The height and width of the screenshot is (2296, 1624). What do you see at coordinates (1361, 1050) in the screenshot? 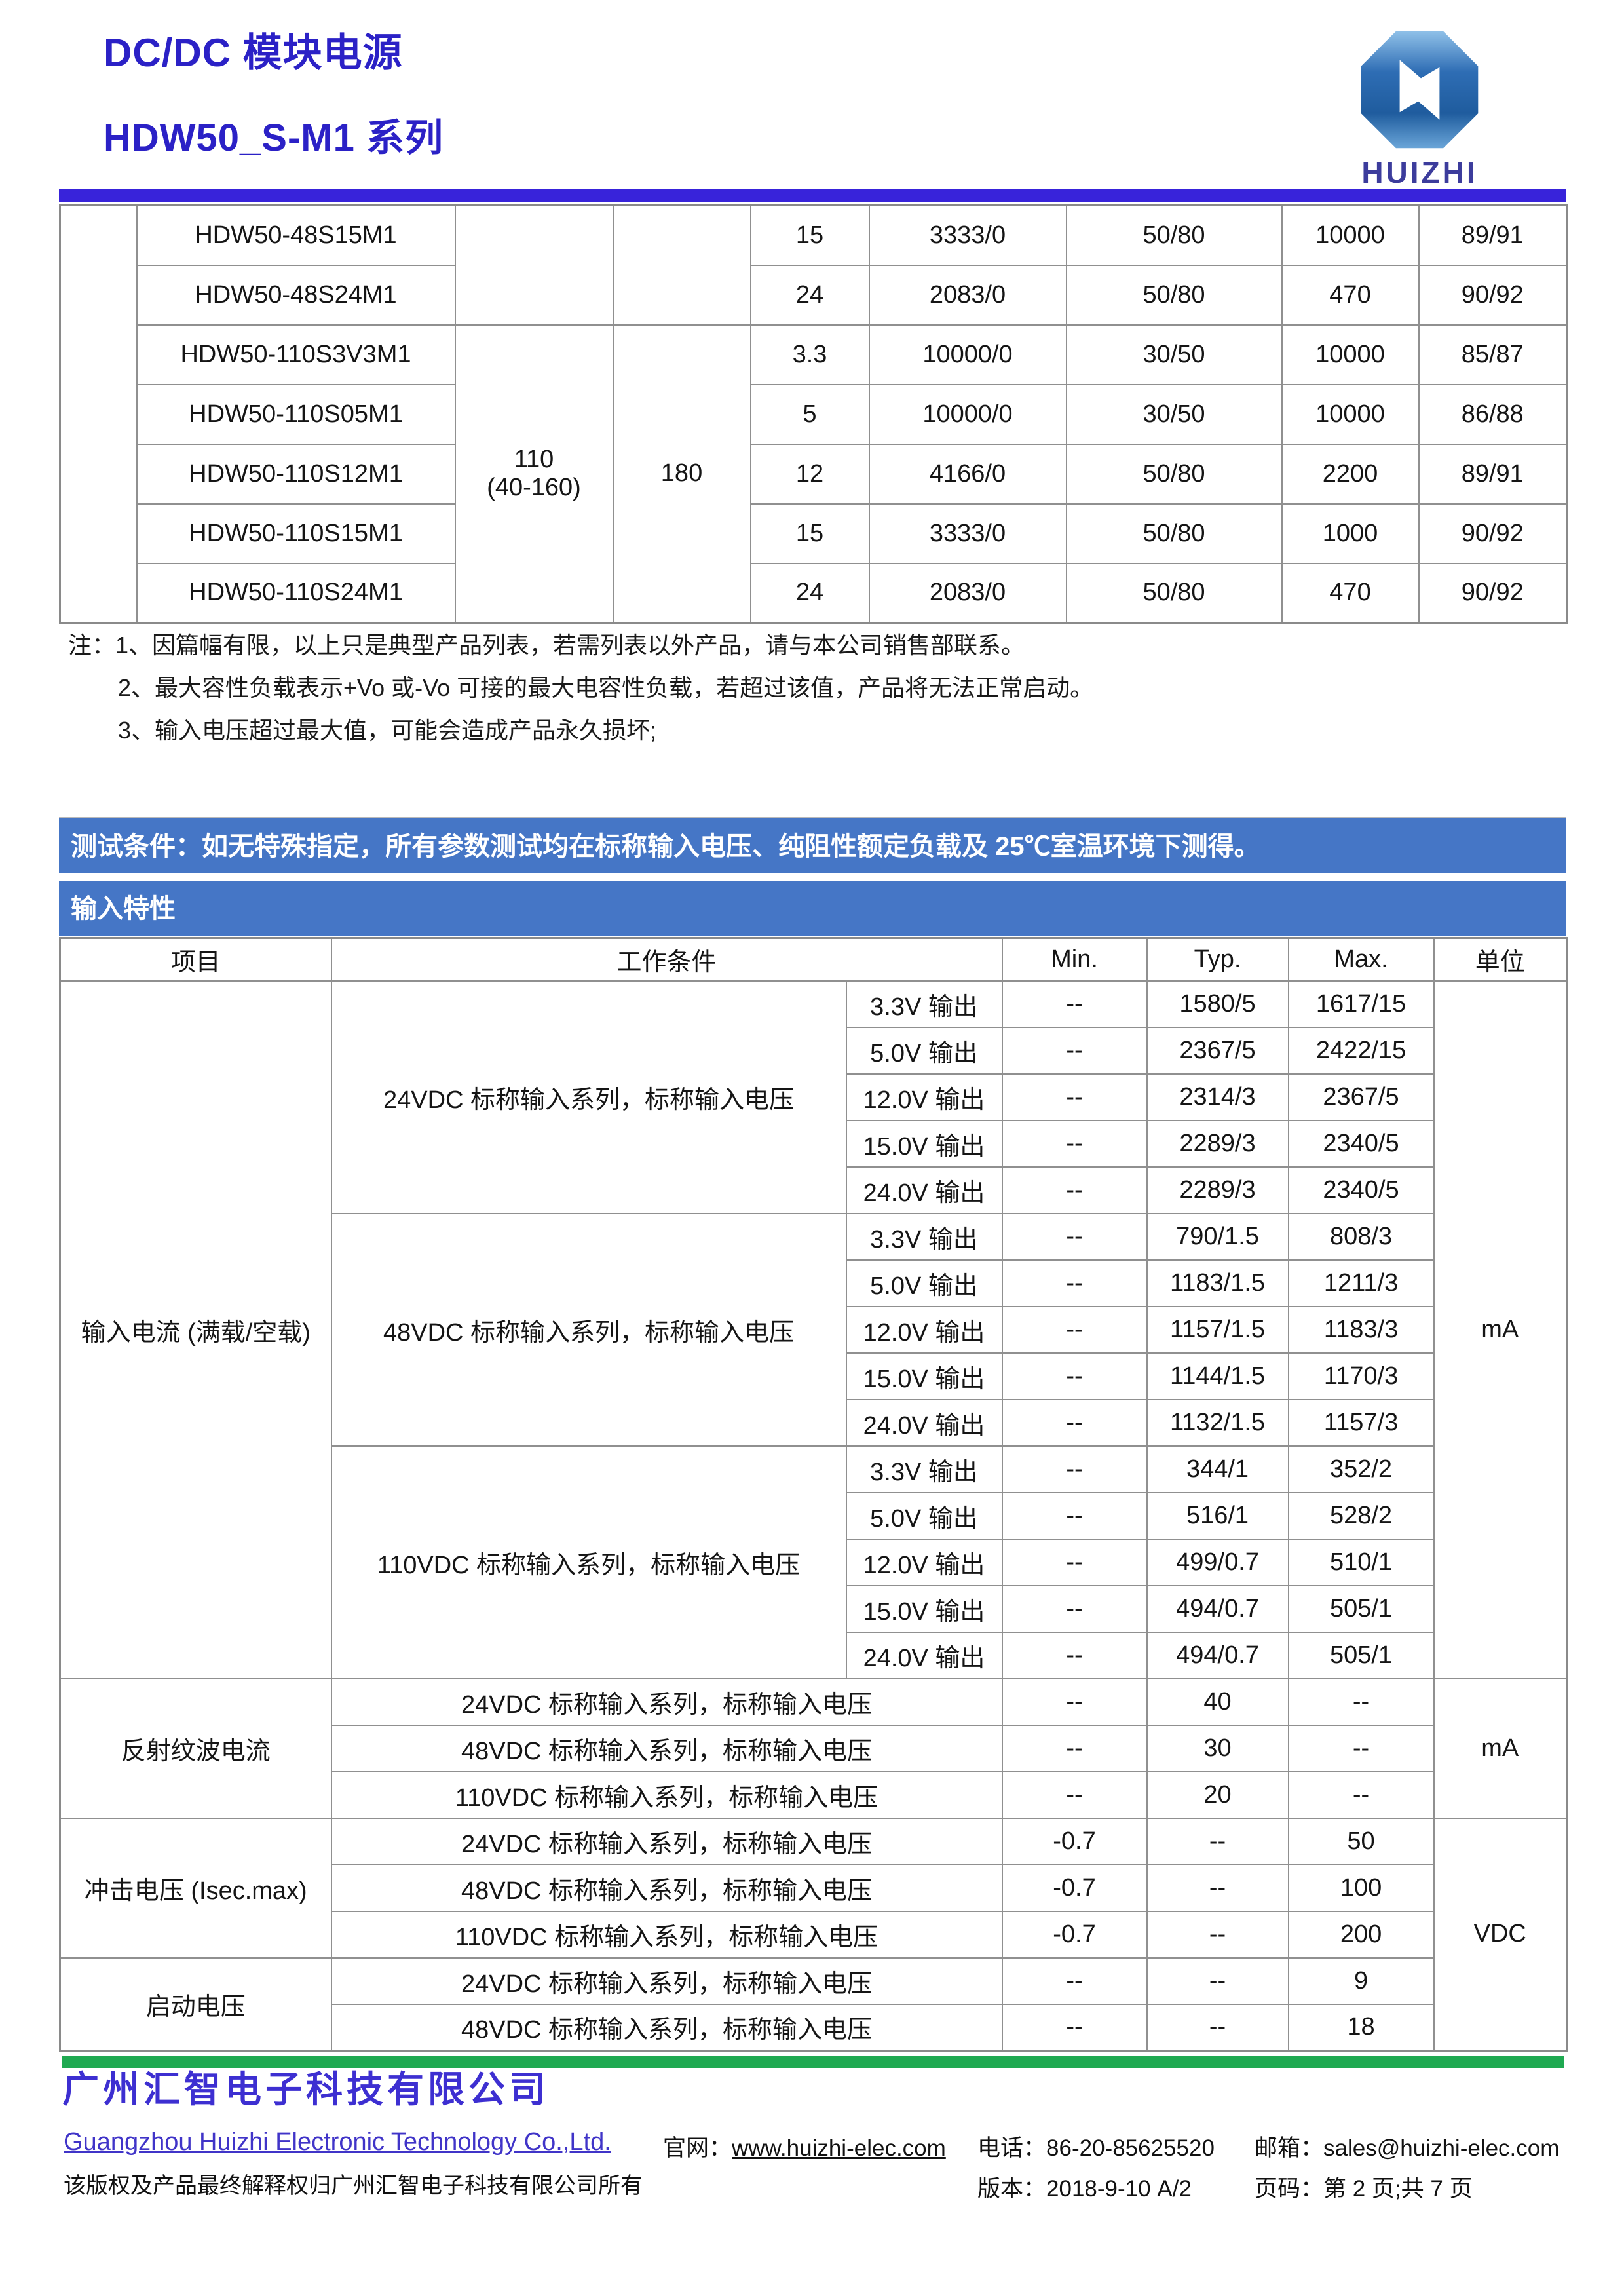
I see `max-cell: 2422/15` at bounding box center [1361, 1050].